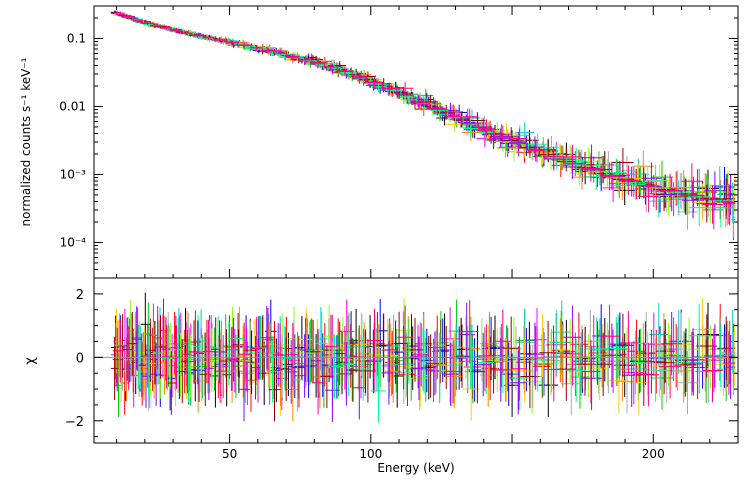  What do you see at coordinates (72, 106) in the screenshot?
I see `spectrum-y-tick-label: 0.01` at bounding box center [72, 106].